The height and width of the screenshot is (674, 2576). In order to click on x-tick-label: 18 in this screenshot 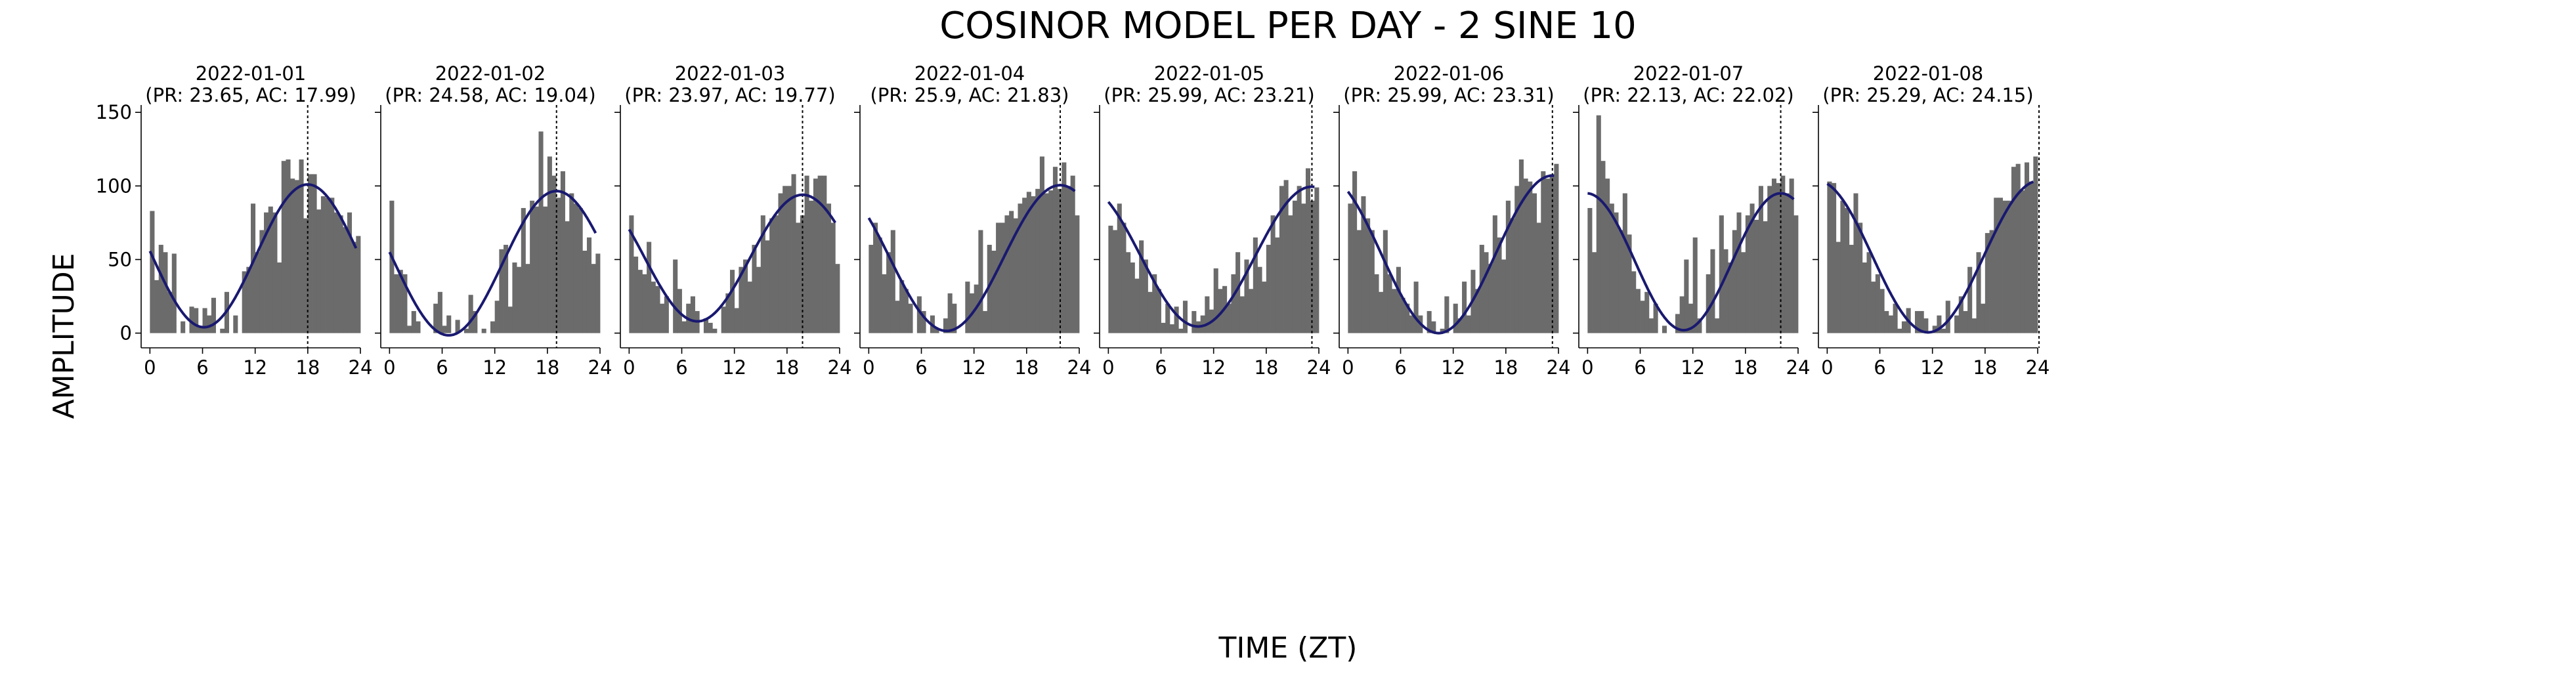, I will do `click(547, 367)`.